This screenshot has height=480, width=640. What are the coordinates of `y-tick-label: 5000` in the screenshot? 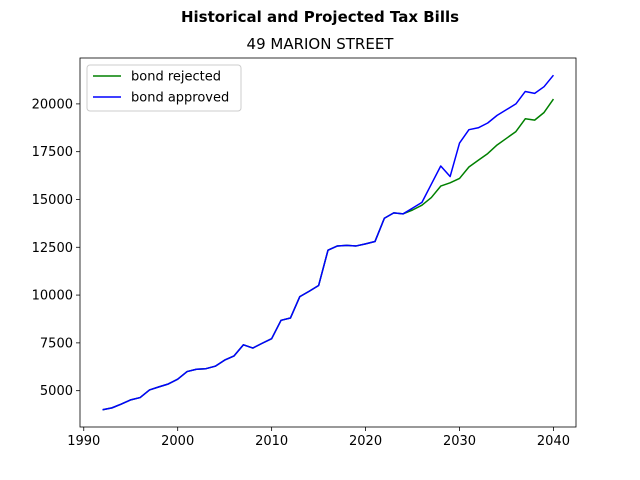 It's located at (56, 391).